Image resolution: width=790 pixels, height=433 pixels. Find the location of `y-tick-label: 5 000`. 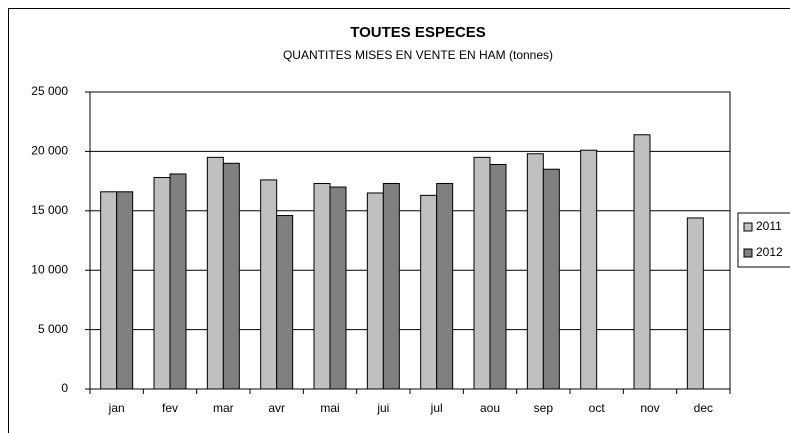

y-tick-label: 5 000 is located at coordinates (53, 329).